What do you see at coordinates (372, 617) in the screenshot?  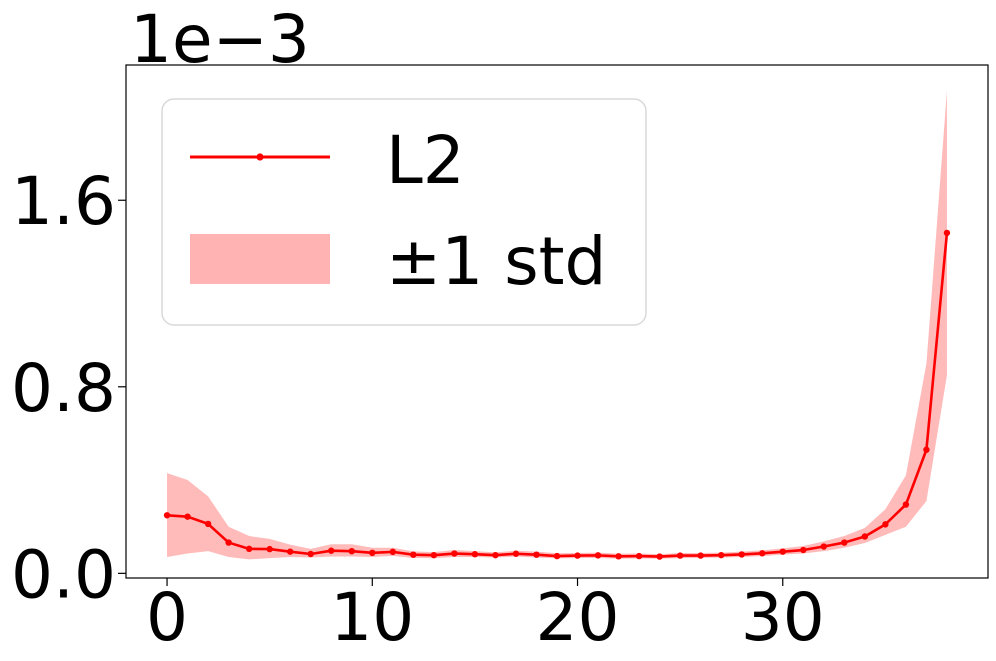 I see `x-tick-label: 10` at bounding box center [372, 617].